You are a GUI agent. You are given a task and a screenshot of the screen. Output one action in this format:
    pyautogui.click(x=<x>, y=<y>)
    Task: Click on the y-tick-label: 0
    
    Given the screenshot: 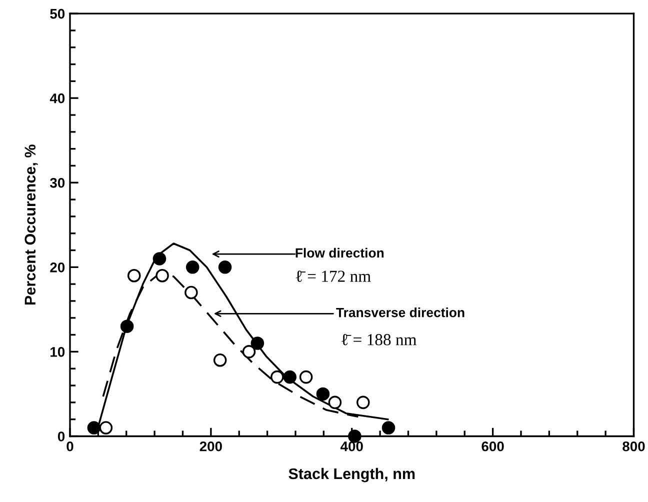 What is the action you would take?
    pyautogui.click(x=61, y=437)
    